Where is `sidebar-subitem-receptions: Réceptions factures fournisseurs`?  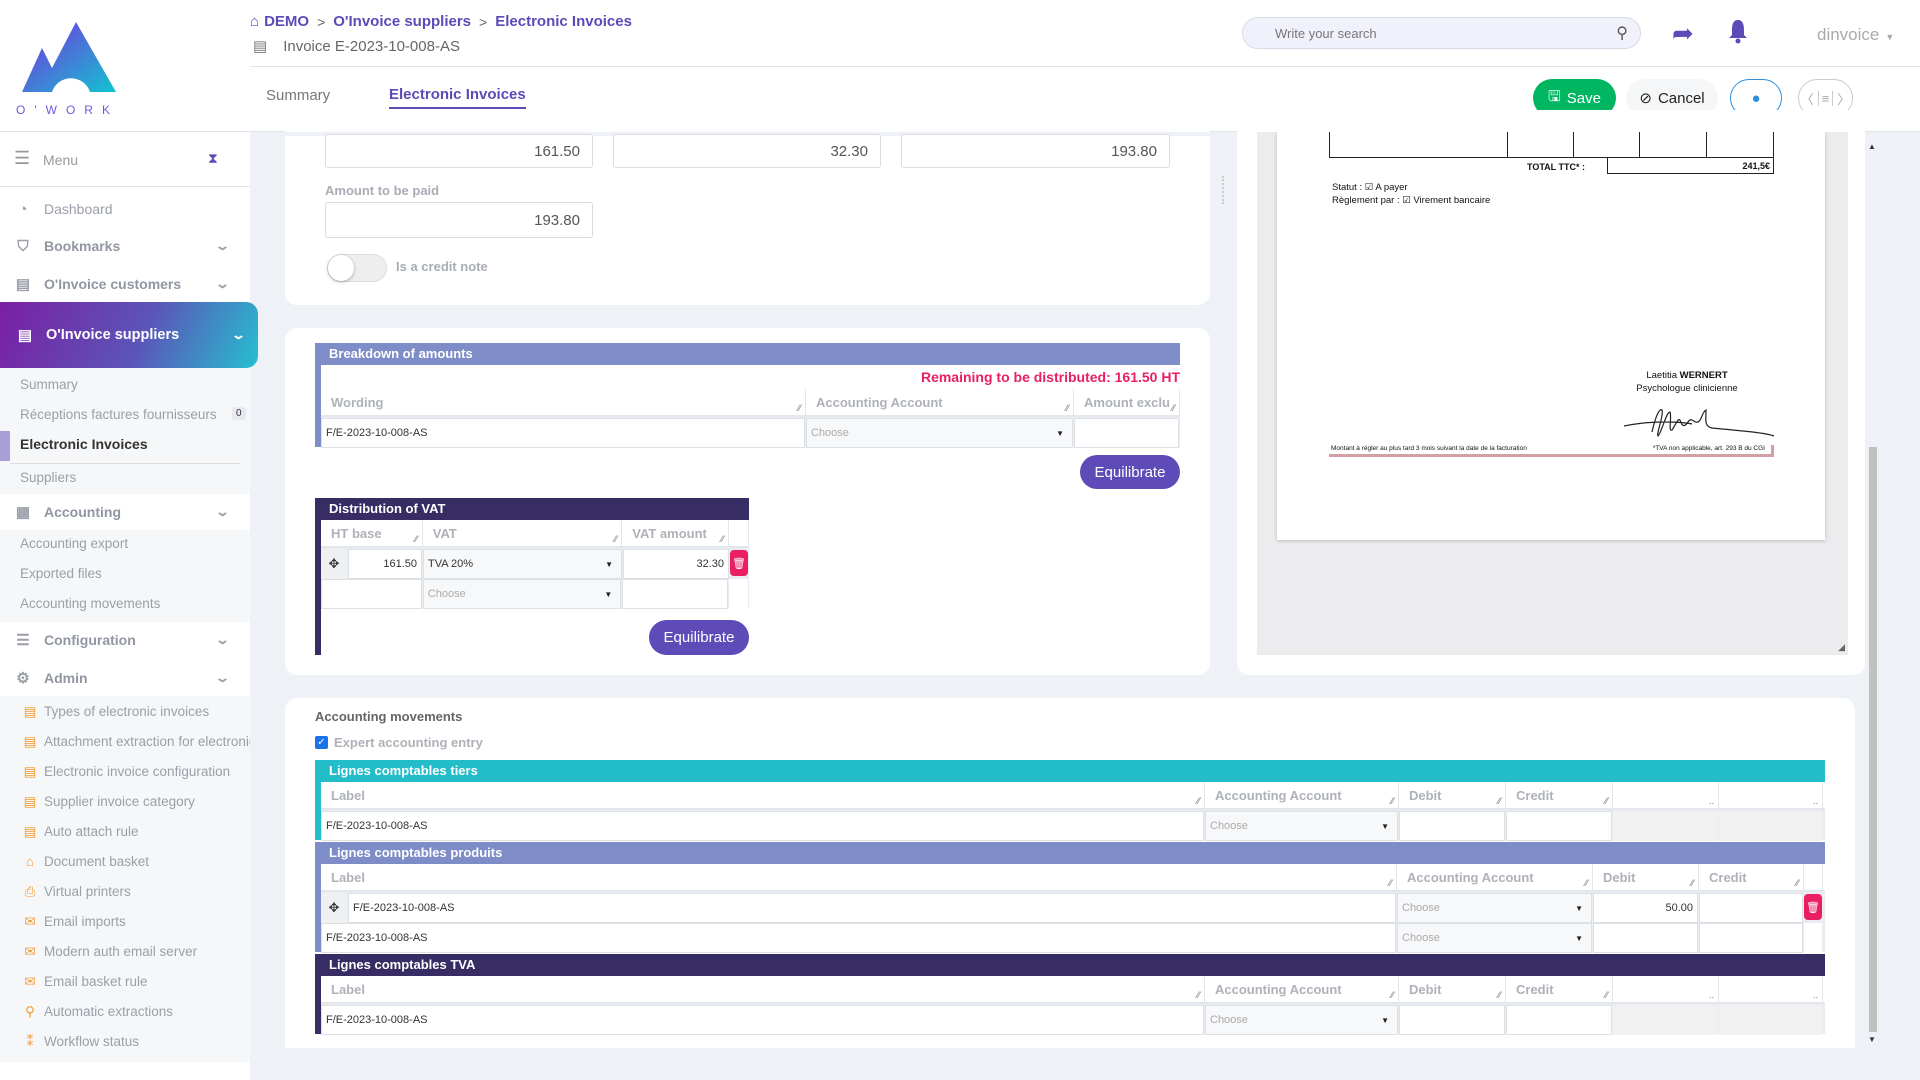
sidebar-subitem-receptions: Réceptions factures fournisseurs is located at coordinates (118, 414).